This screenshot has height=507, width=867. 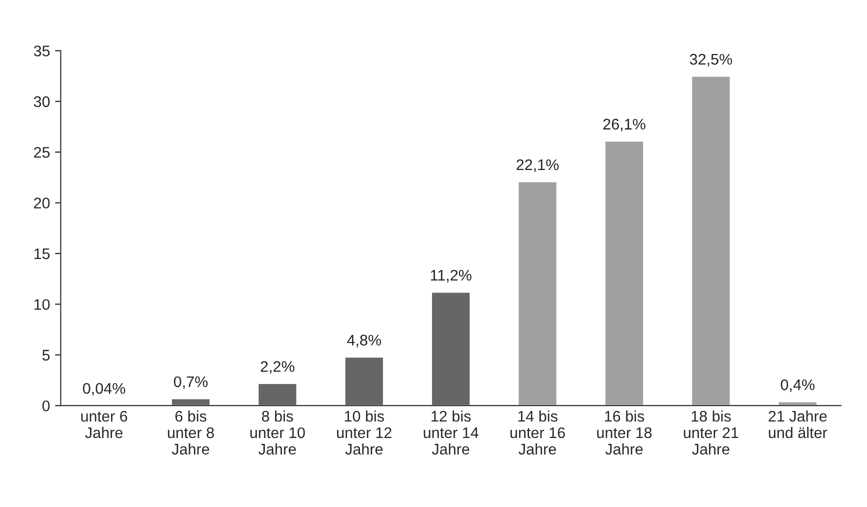 What do you see at coordinates (624, 432) in the screenshot?
I see `x-tick-label: 16 bis unter 18 Jahre` at bounding box center [624, 432].